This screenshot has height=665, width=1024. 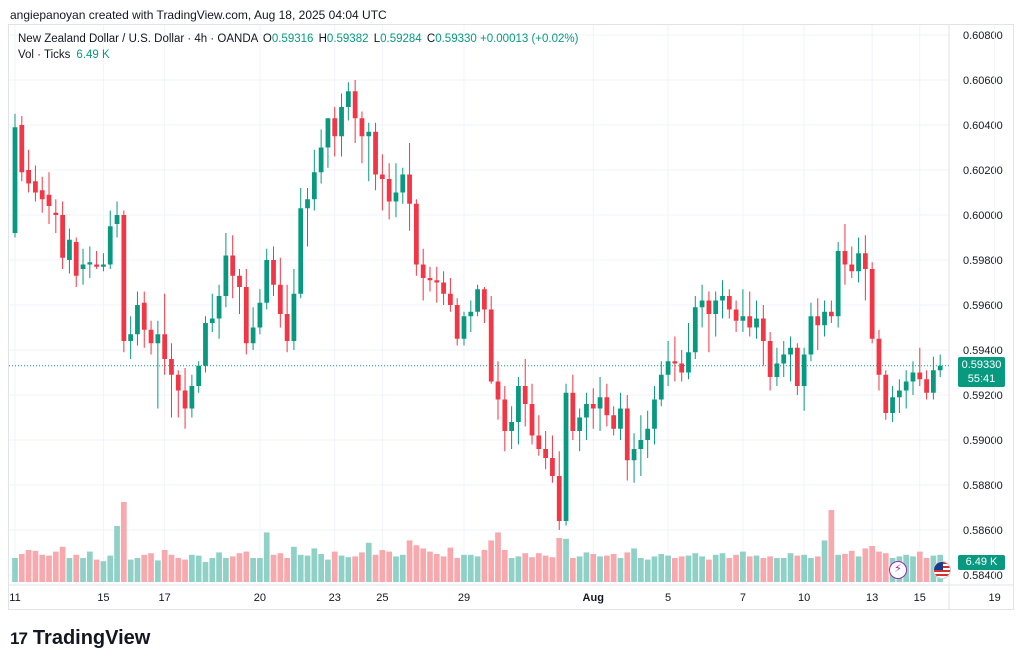 I want to click on high-label: H, so click(x=322, y=39).